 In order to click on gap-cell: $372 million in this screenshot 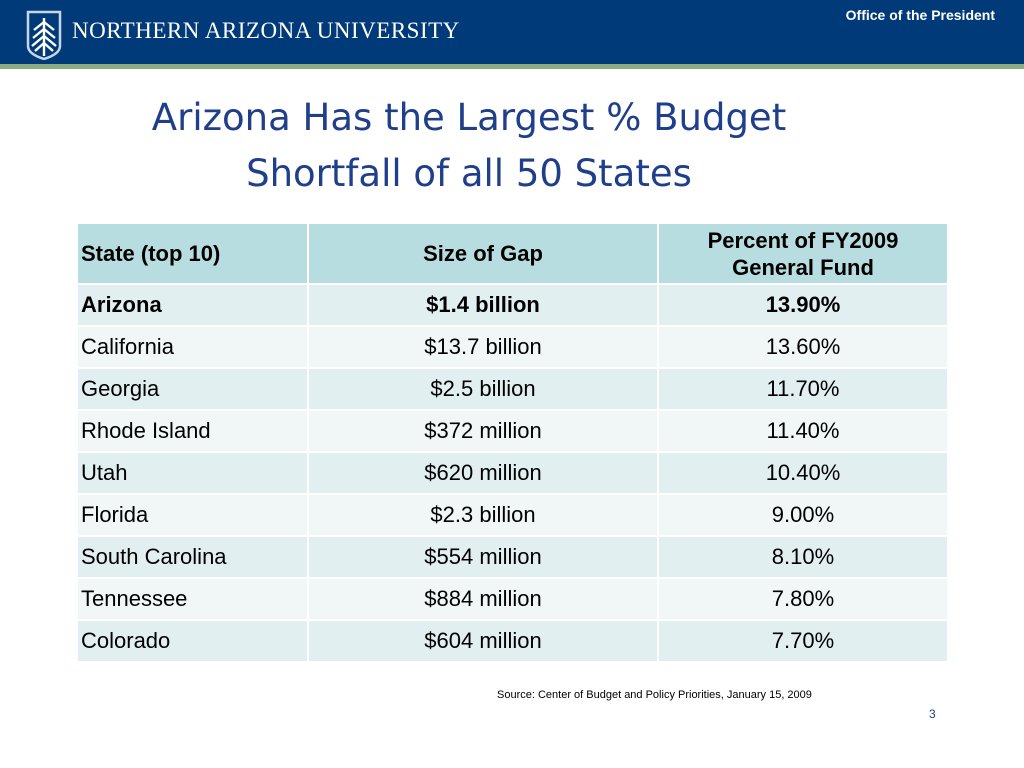, I will do `click(483, 431)`.